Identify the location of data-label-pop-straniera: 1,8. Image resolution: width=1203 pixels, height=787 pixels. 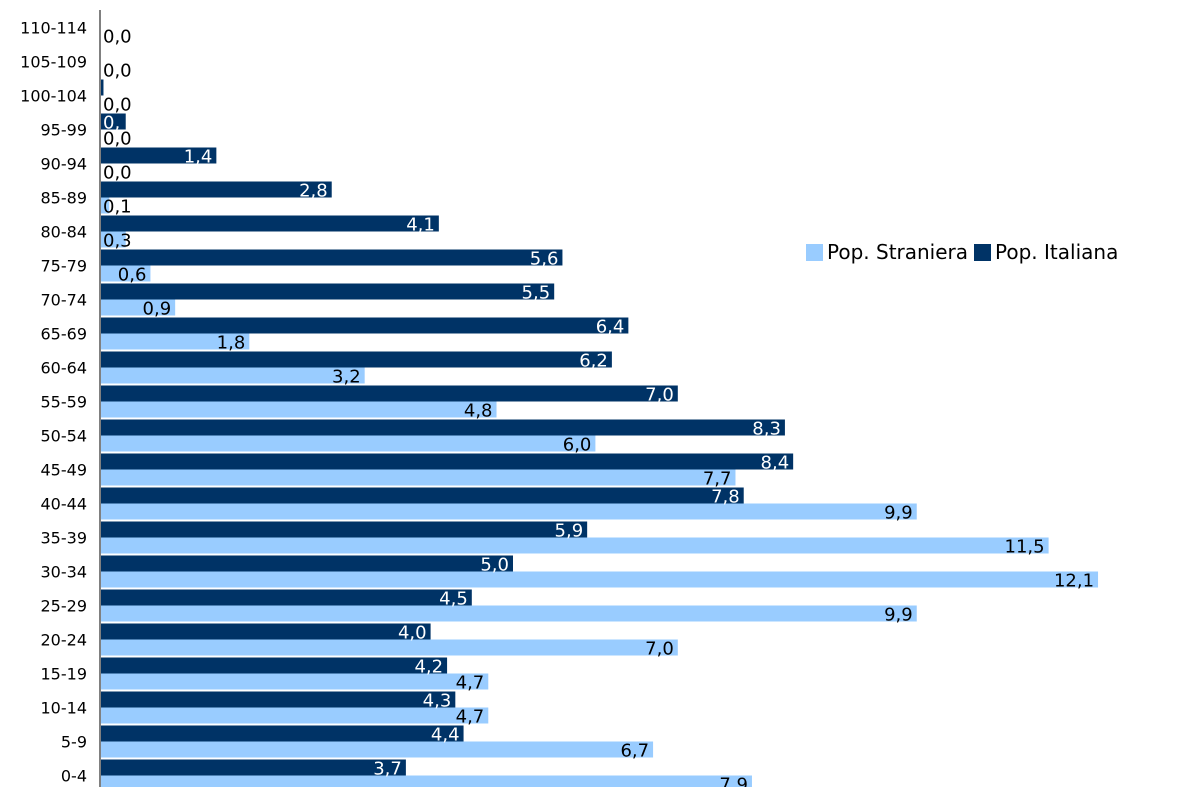
(231, 343).